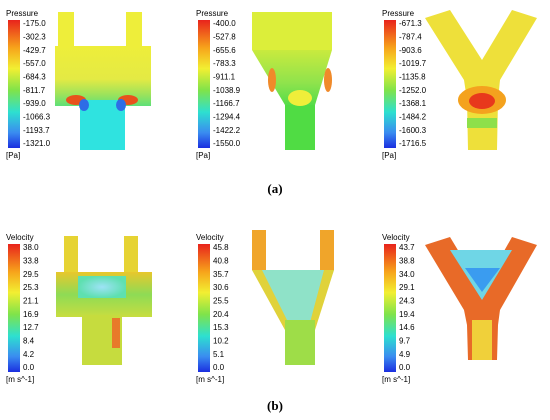  What do you see at coordinates (407, 274) in the screenshot?
I see `colorbar-tick-label: 34.0` at bounding box center [407, 274].